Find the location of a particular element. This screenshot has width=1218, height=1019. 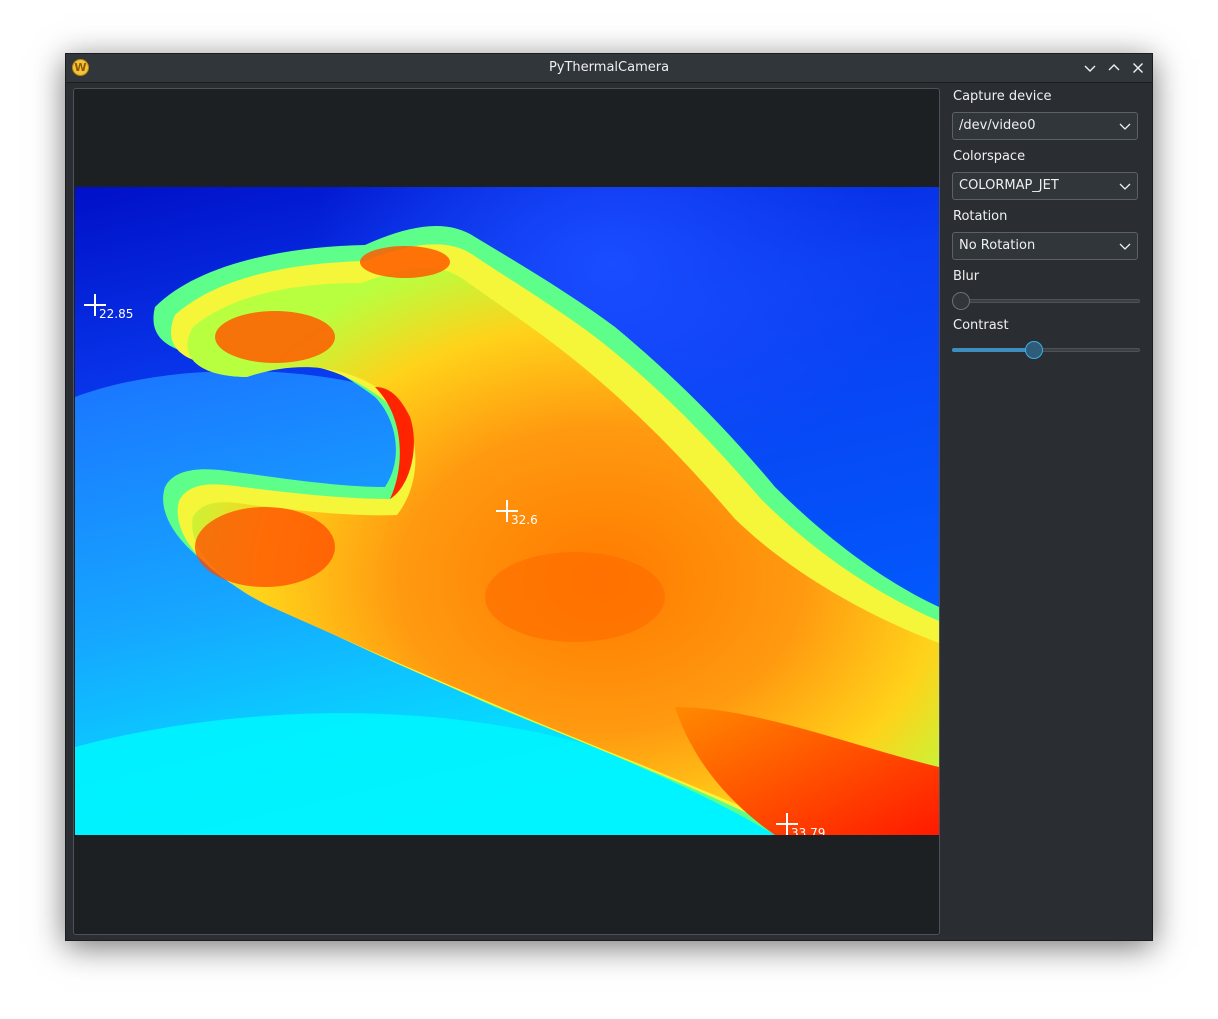

blur-slider is located at coordinates (1046, 301).